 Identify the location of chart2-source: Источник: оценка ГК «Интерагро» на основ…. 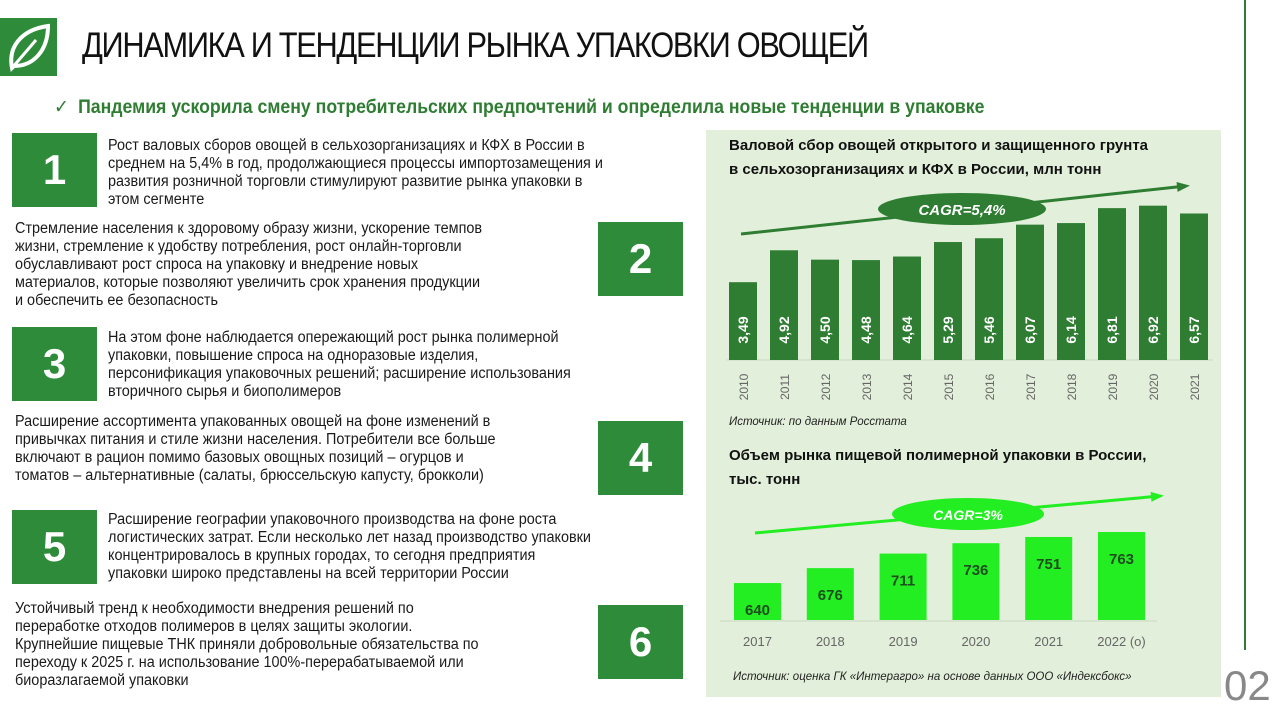
(932, 677).